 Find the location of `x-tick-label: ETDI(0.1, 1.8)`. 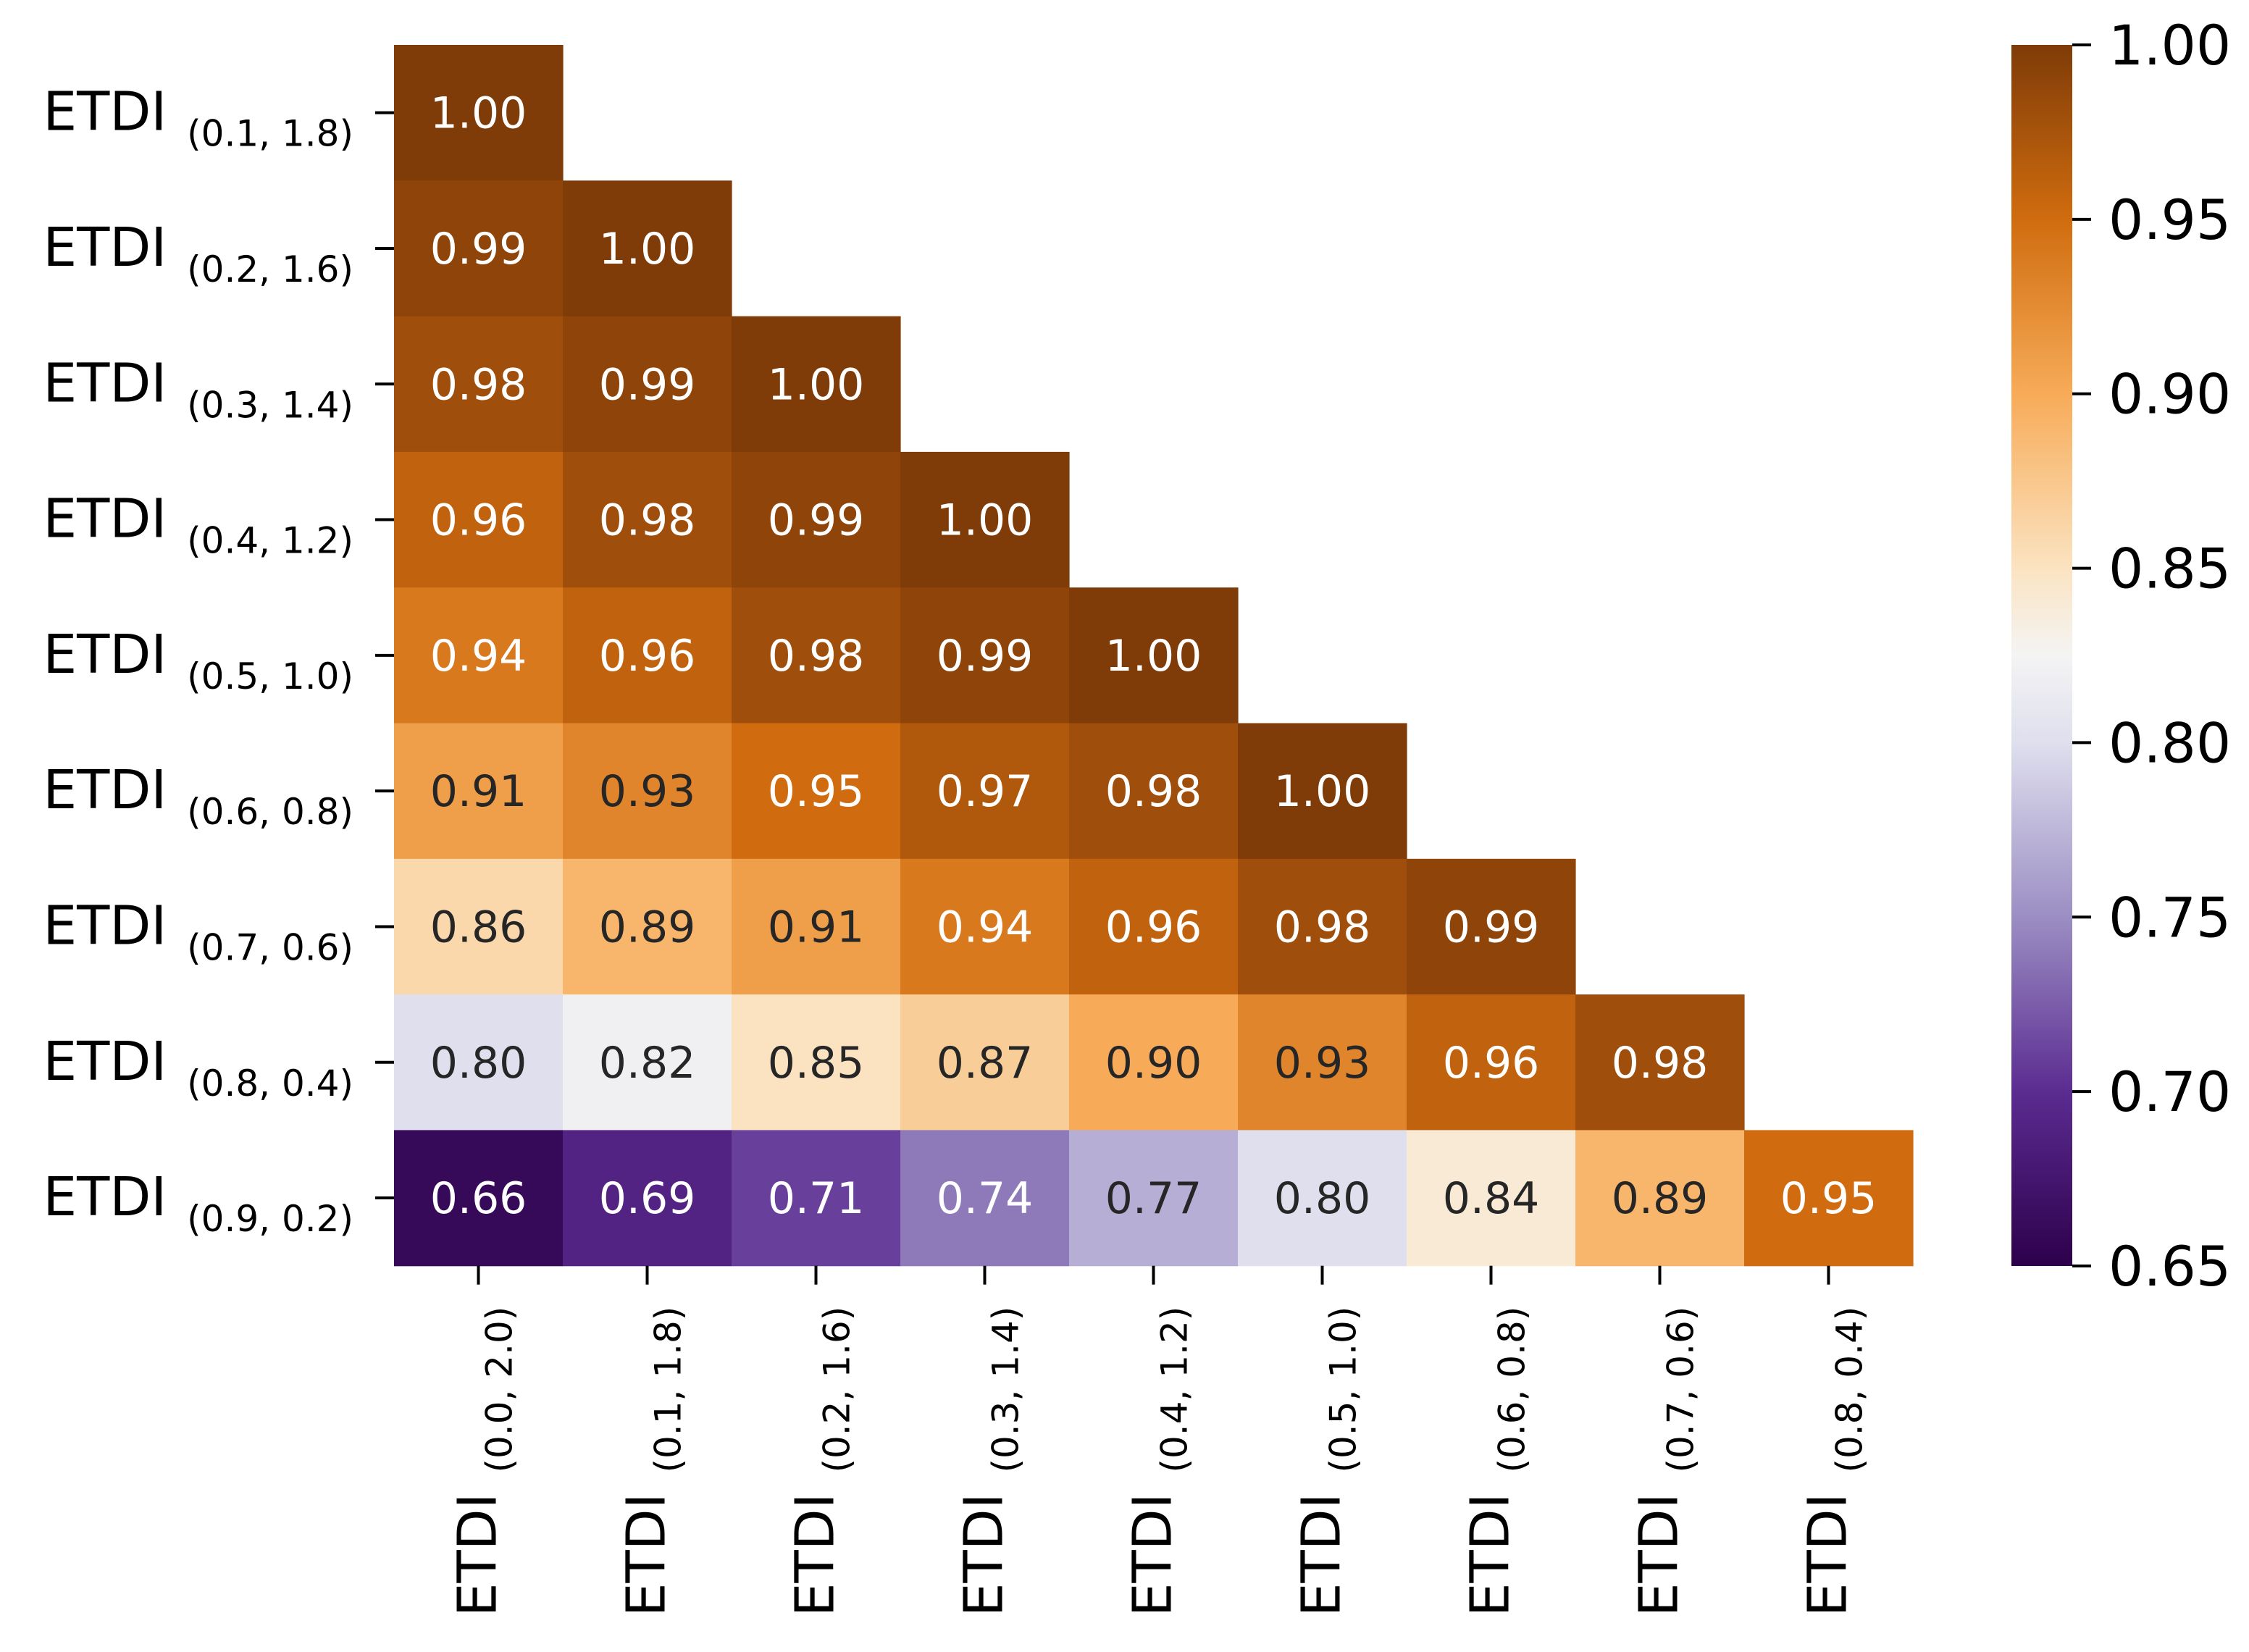

x-tick-label: ETDI(0.1, 1.8) is located at coordinates (653, 1462).